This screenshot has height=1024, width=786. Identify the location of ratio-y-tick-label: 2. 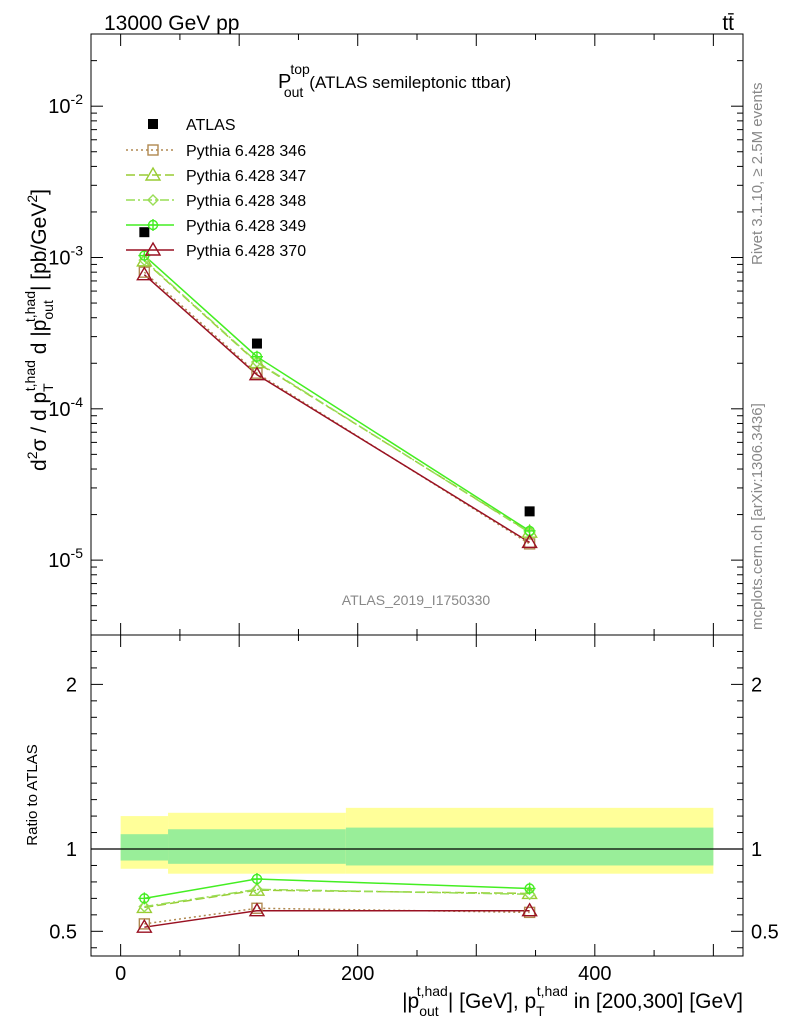
(71, 685).